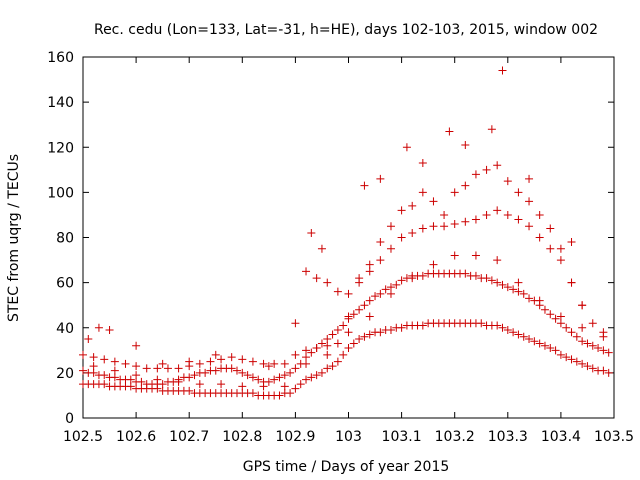  Describe the element at coordinates (65, 284) in the screenshot. I see `y-tick-label: 60` at that location.